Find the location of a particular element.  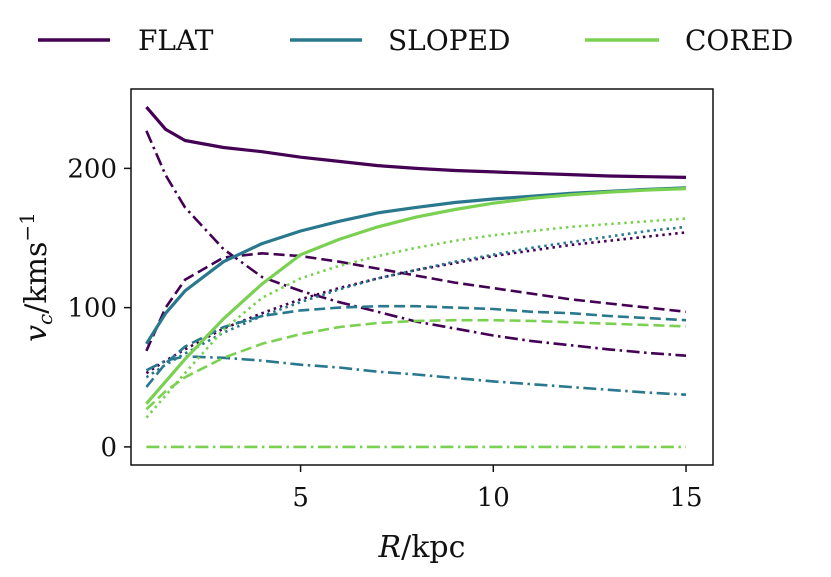

y-axis-label-unit: /kms is located at coordinates (36, 278).